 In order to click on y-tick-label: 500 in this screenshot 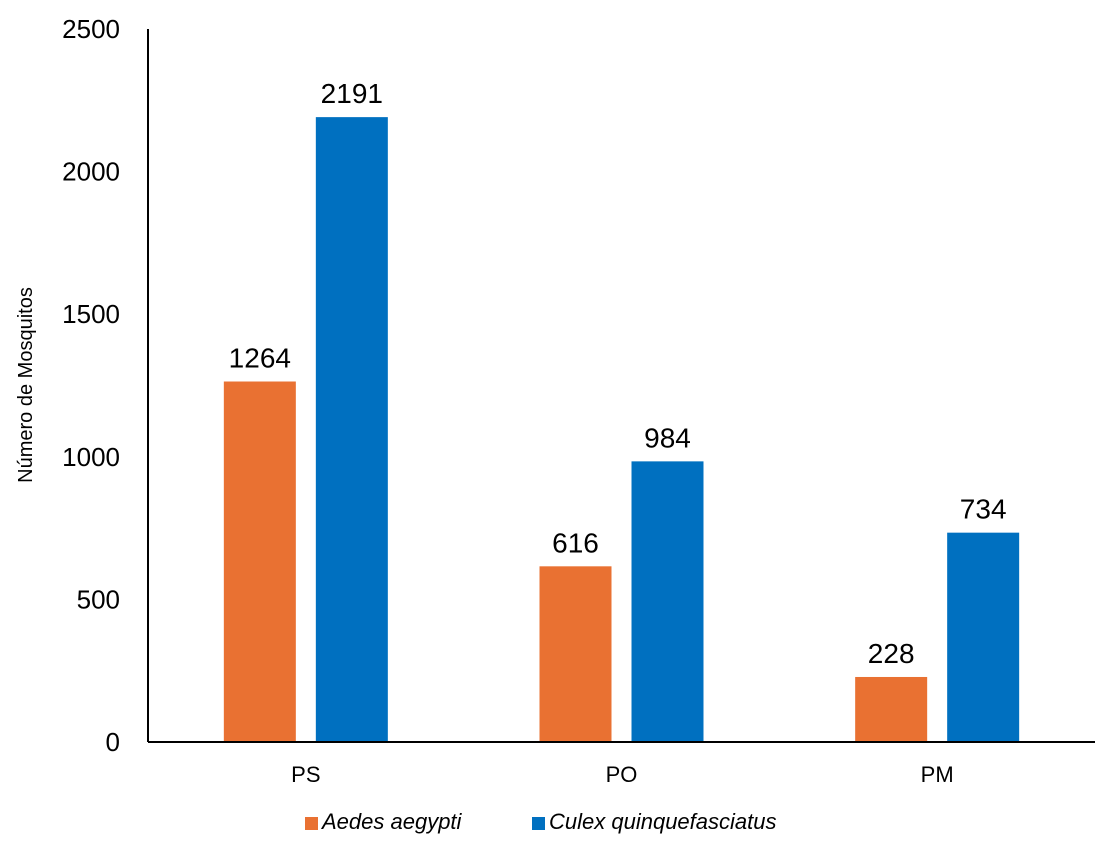, I will do `click(98, 599)`.